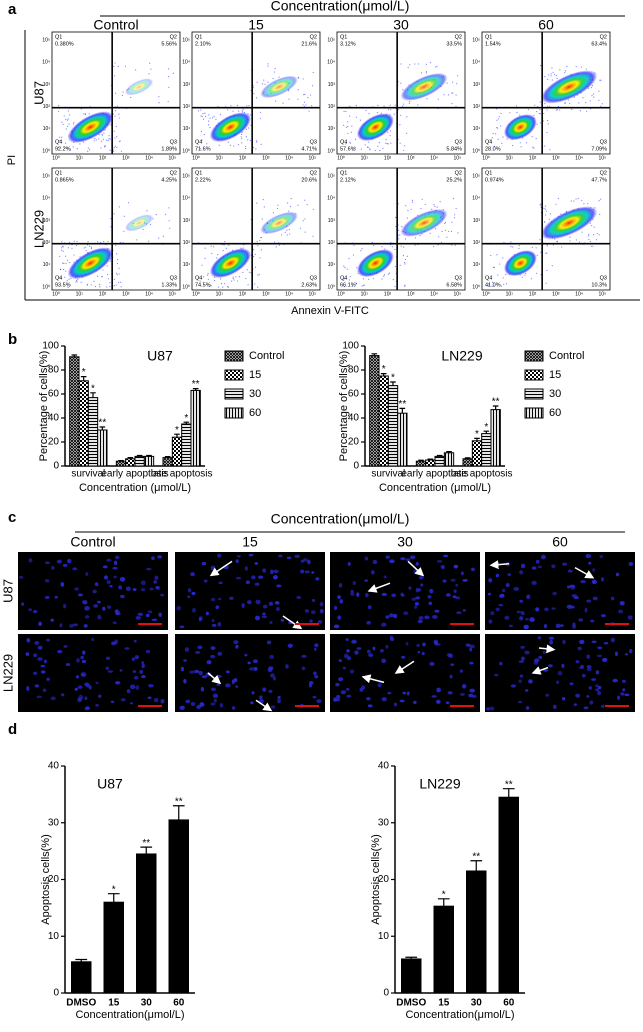 The height and width of the screenshot is (1032, 643). I want to click on quadrant-percent: 57.6%, so click(348, 149).